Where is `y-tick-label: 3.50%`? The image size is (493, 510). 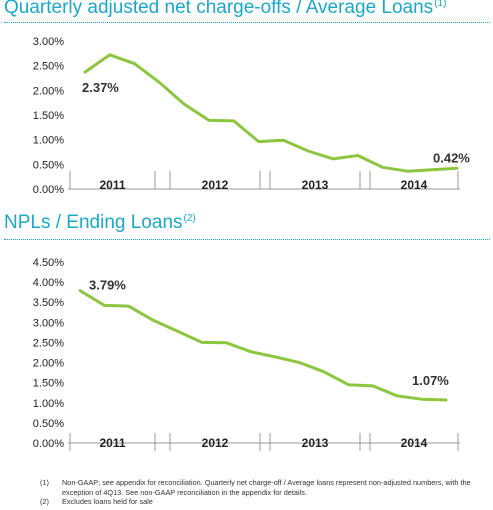
y-tick-label: 3.50% is located at coordinates (48, 303).